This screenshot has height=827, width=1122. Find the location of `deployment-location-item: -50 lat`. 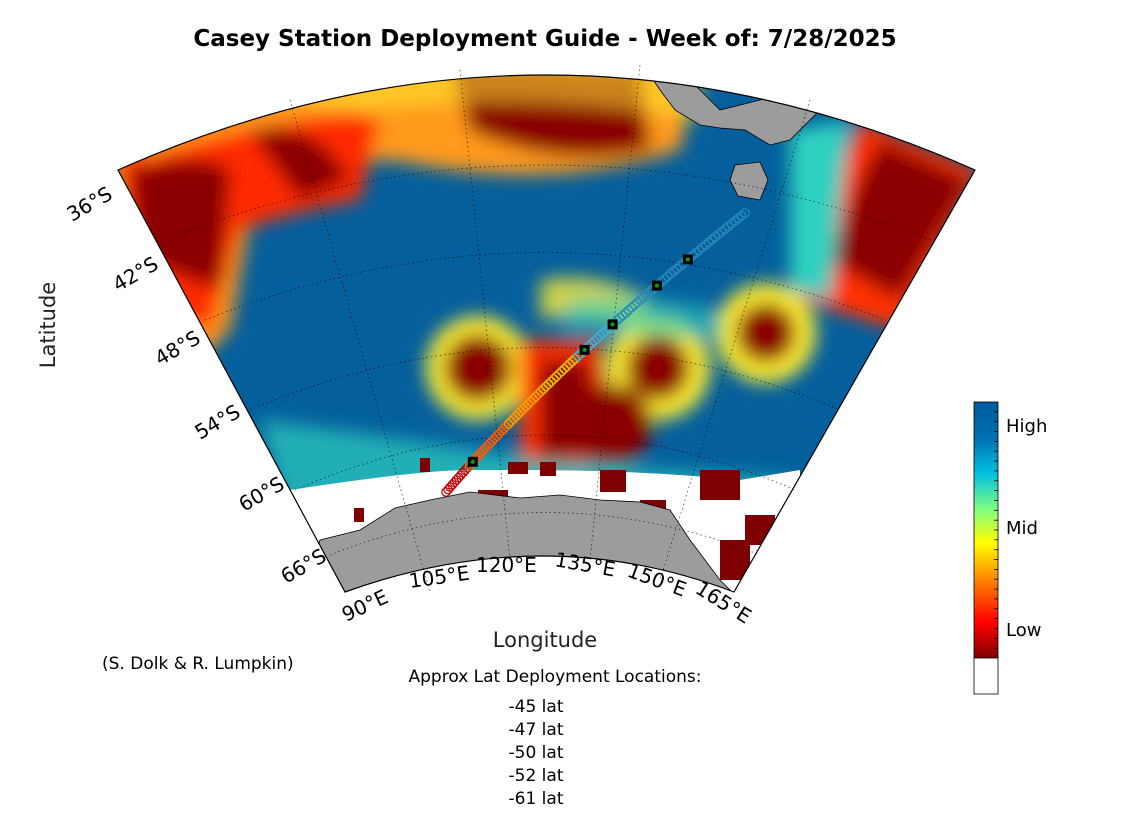

deployment-location-item: -50 lat is located at coordinates (536, 753).